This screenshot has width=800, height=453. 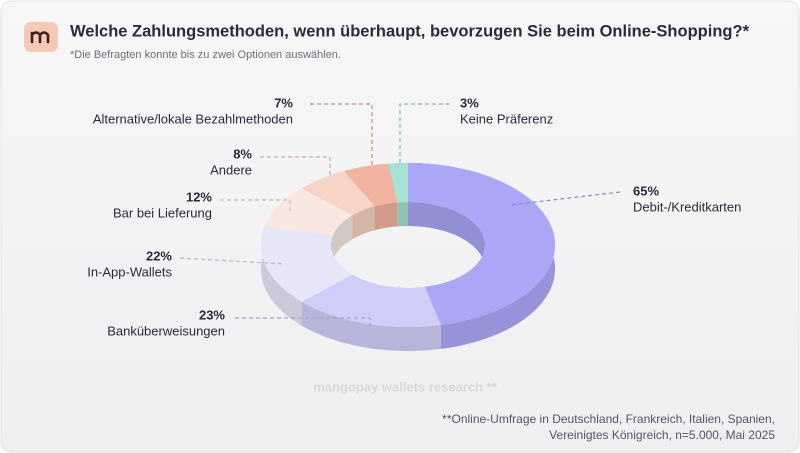 What do you see at coordinates (40, 37) in the screenshot?
I see `logo-mark` at bounding box center [40, 37].